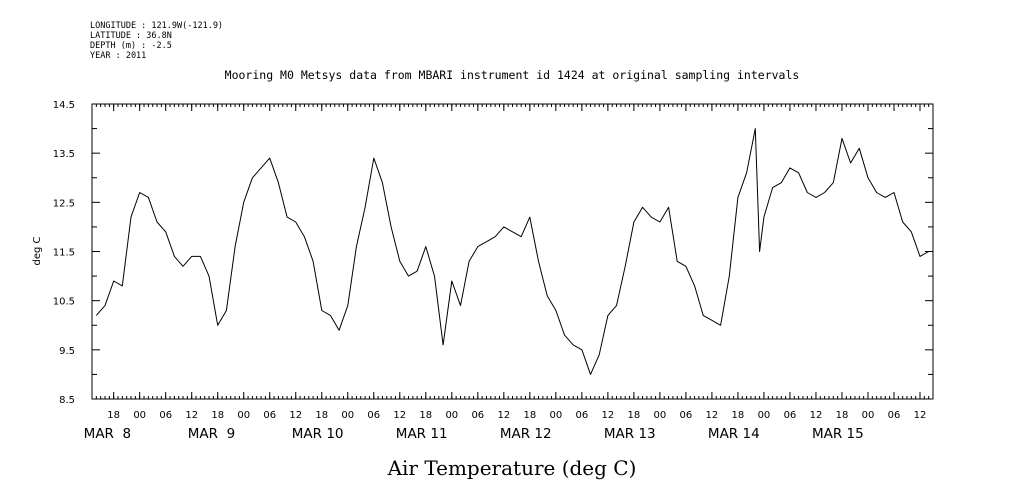 The image size is (1009, 504). Describe the element at coordinates (118, 56) in the screenshot. I see `year-text: YEAR : 2011` at that location.